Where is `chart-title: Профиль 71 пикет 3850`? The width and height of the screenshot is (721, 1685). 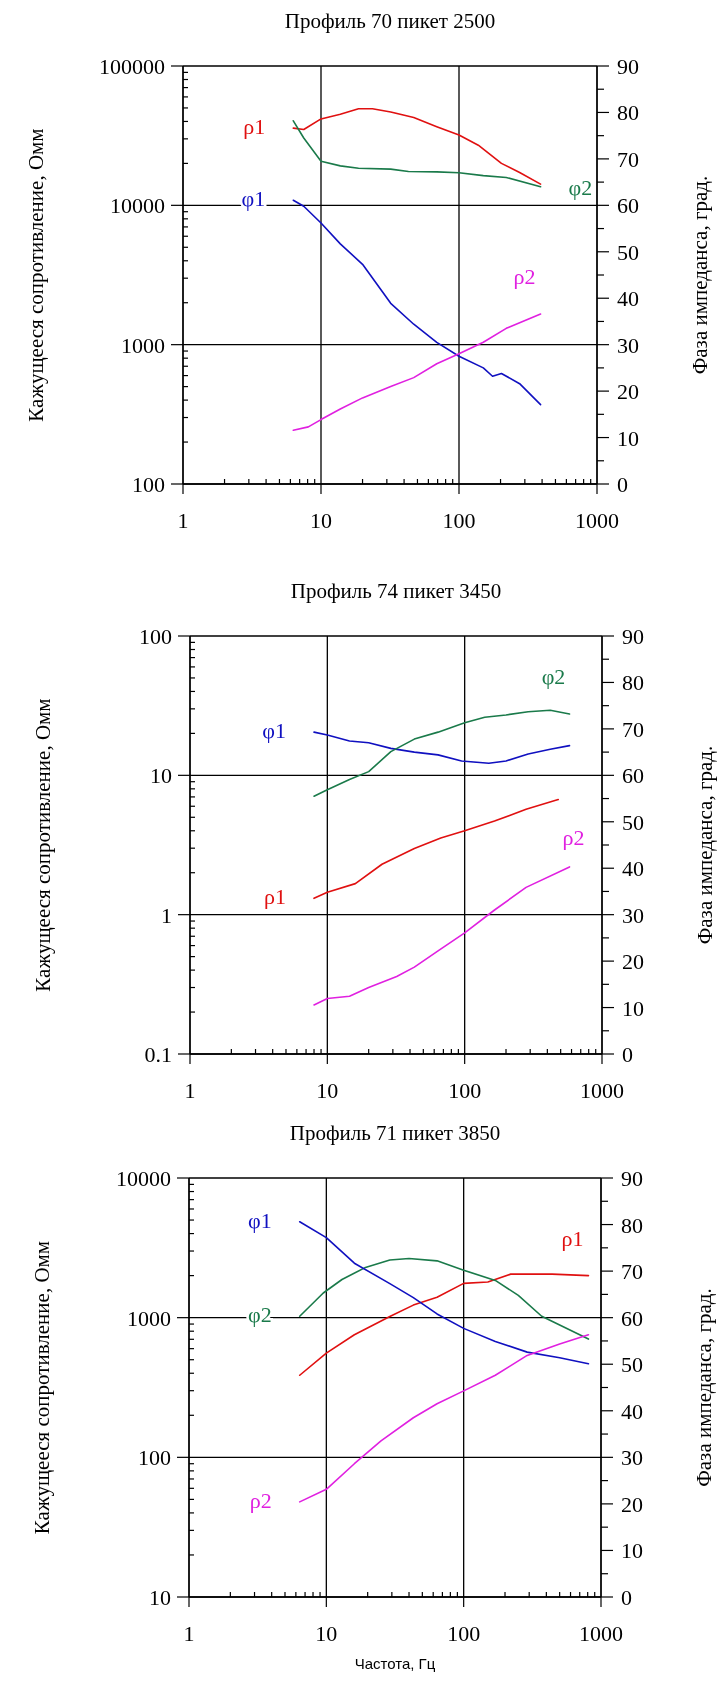
chart-title: Профиль 71 пикет 3850 is located at coordinates (395, 1133).